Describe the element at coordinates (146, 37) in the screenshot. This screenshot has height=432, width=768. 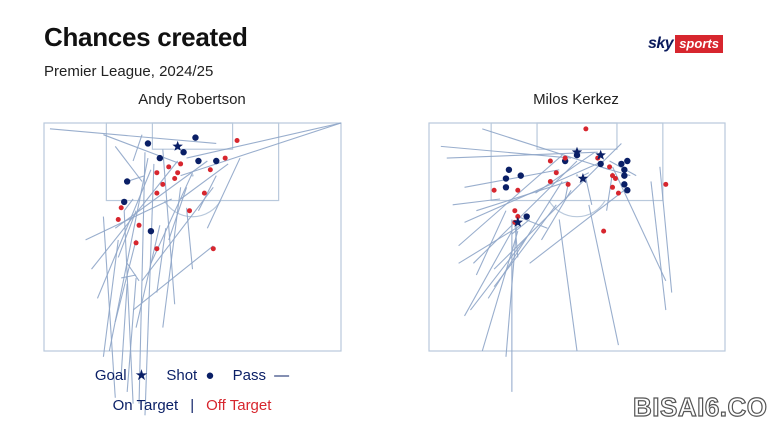
I see `page-title: Chances created` at that location.